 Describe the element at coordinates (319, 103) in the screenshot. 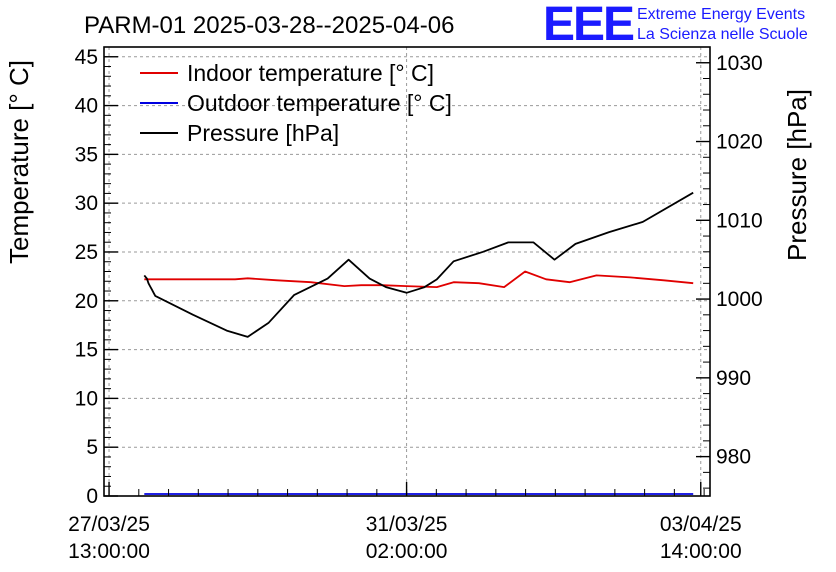

I see `legend-label-outdoor: Outdoor temperature [° C]` at that location.